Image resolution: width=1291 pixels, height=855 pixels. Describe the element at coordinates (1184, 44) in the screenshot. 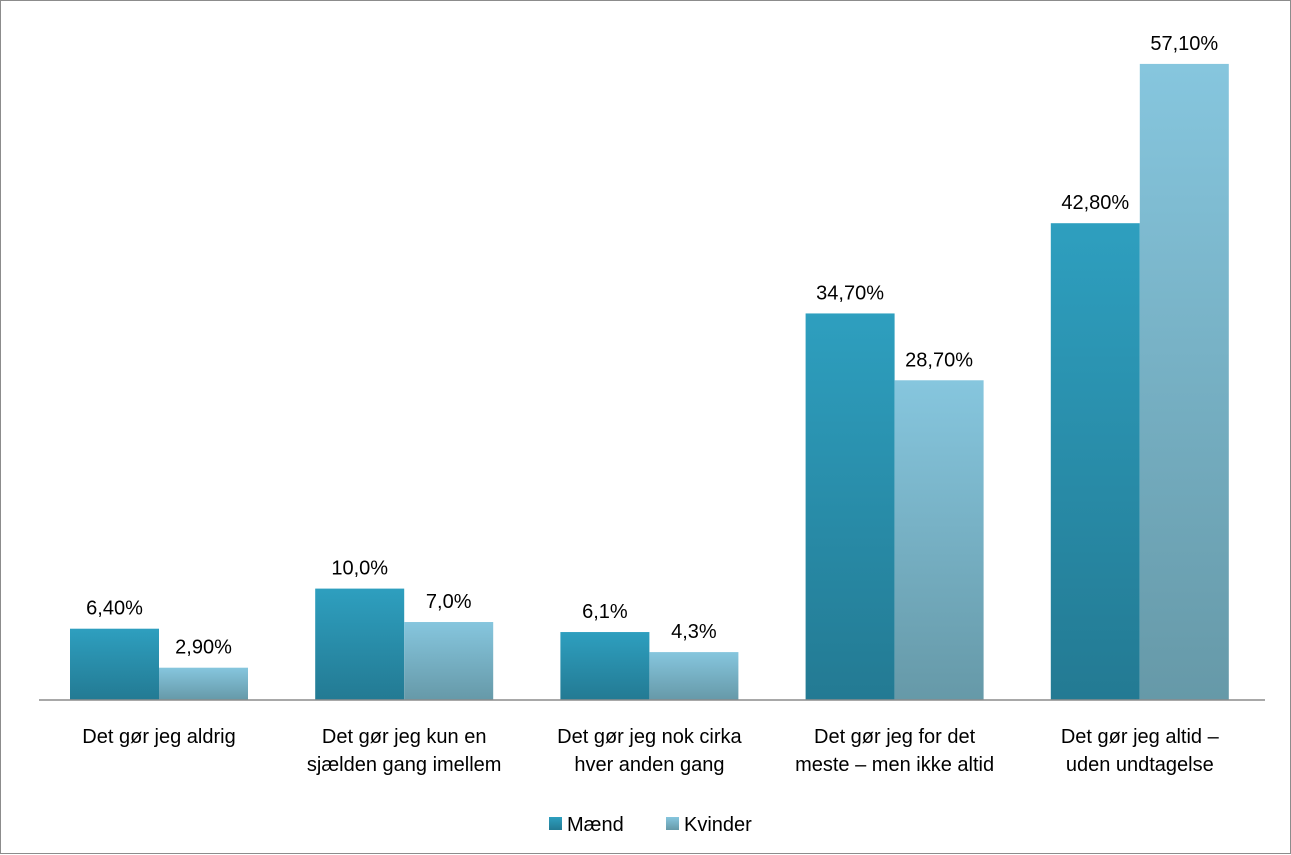

I see `data-label-kvinder-4: 57,10%` at that location.